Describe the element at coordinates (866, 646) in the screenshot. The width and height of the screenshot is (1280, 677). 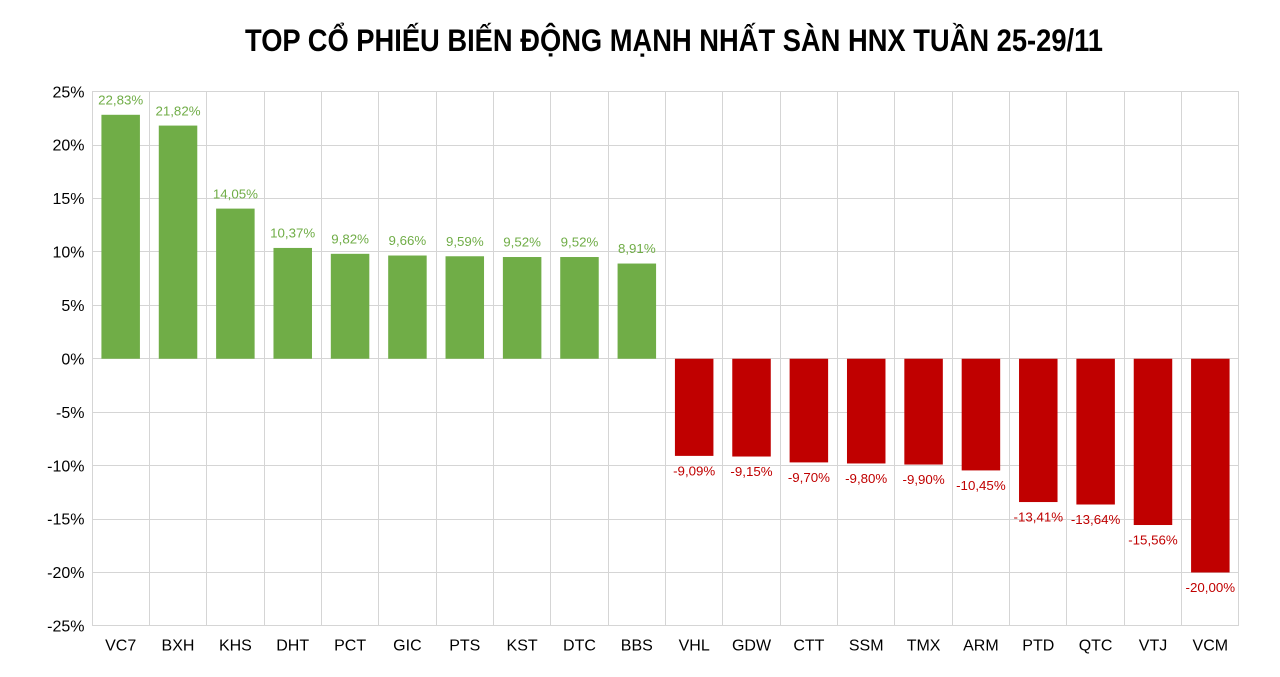
I see `svg-text: SSM` at that location.